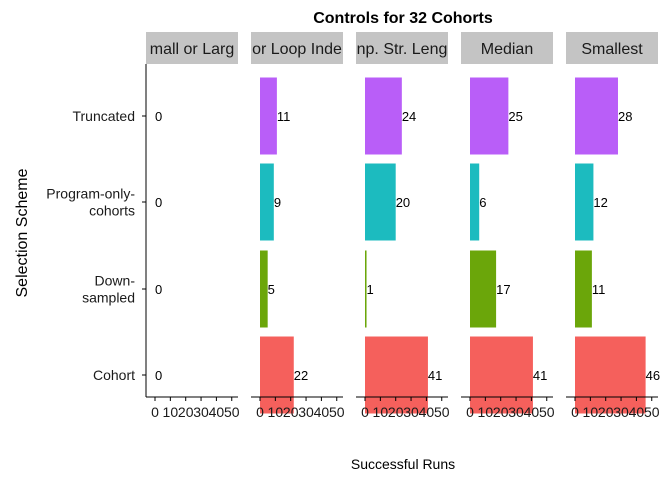 This screenshot has width=672, height=480. I want to click on facet-strip-label: Median, so click(507, 49).